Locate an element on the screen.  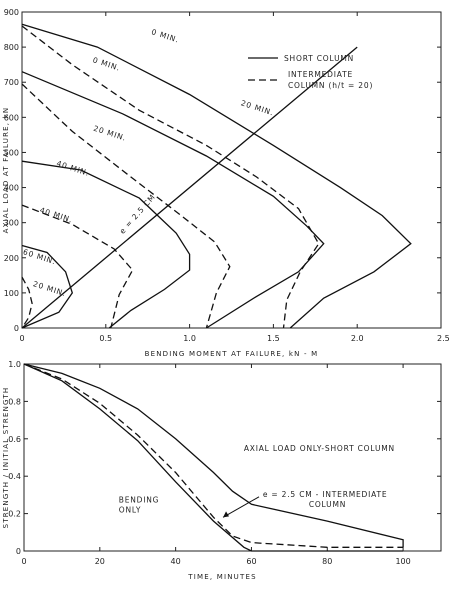
legend-label-intermediate-column: INTERMEDIATE is located at coordinates (320, 74).